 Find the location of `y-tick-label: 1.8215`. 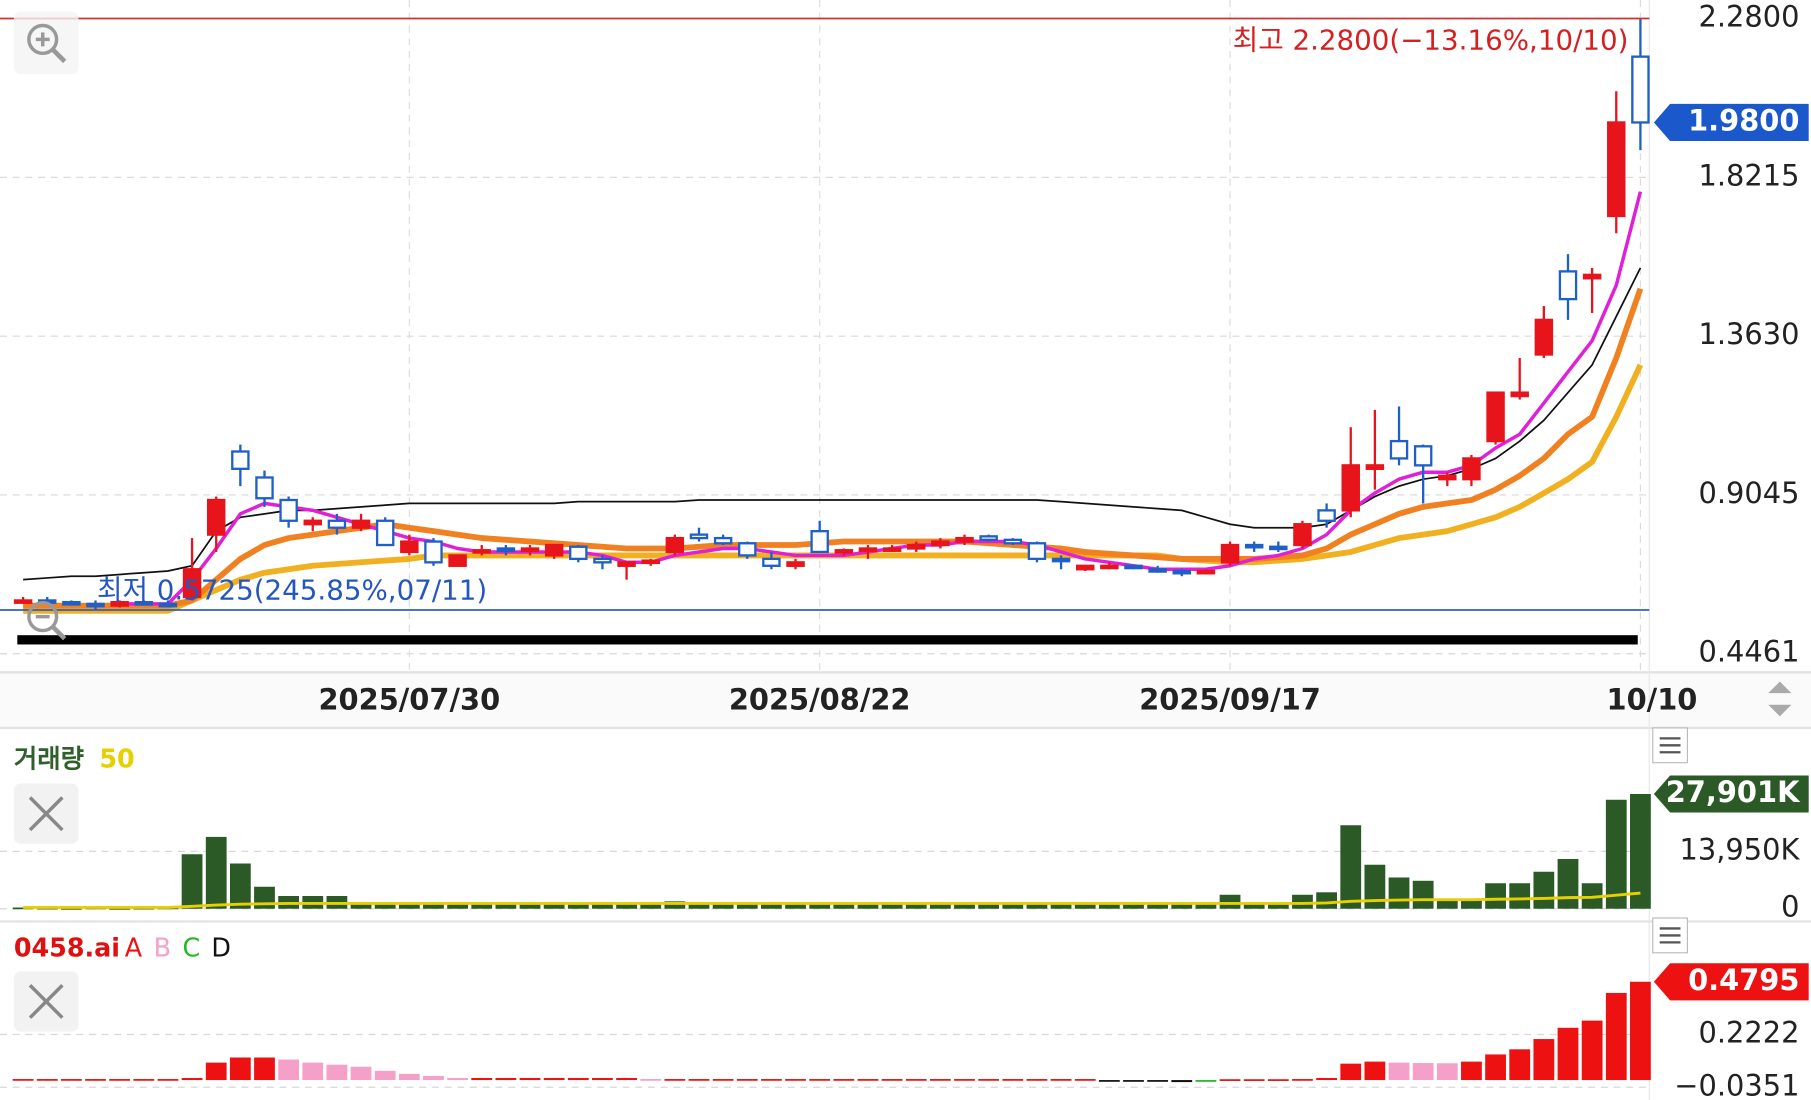

y-tick-label: 1.8215 is located at coordinates (1748, 175).